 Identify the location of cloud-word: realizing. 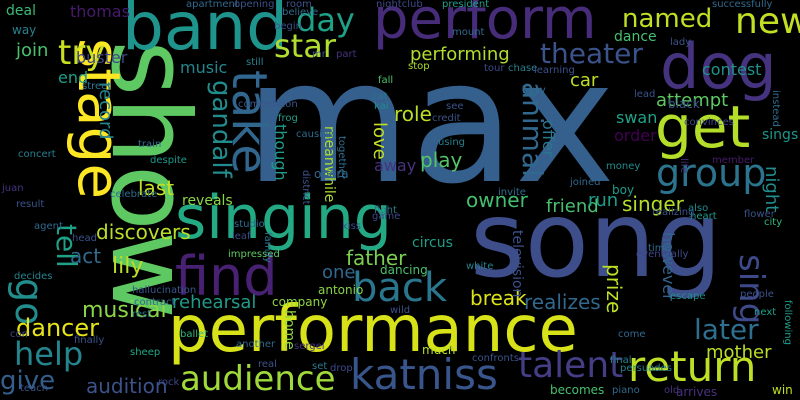
(673, 213).